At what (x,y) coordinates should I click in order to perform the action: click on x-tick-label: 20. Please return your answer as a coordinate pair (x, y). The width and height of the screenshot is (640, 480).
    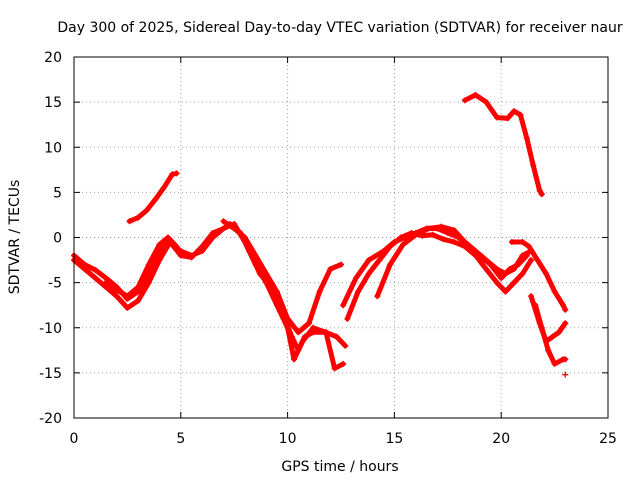
    Looking at the image, I should click on (501, 439).